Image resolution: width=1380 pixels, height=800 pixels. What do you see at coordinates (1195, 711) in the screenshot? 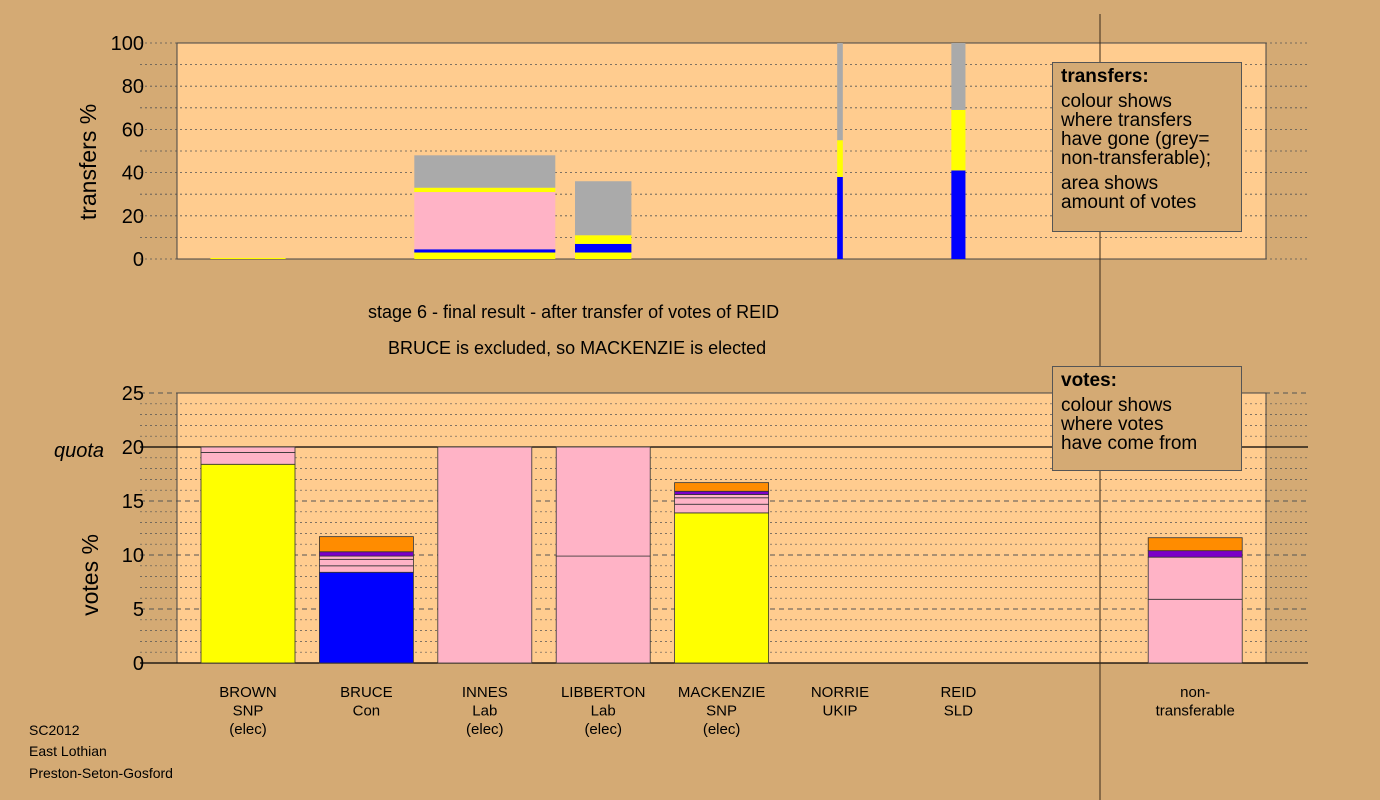
I see `category-label: transferable` at bounding box center [1195, 711].